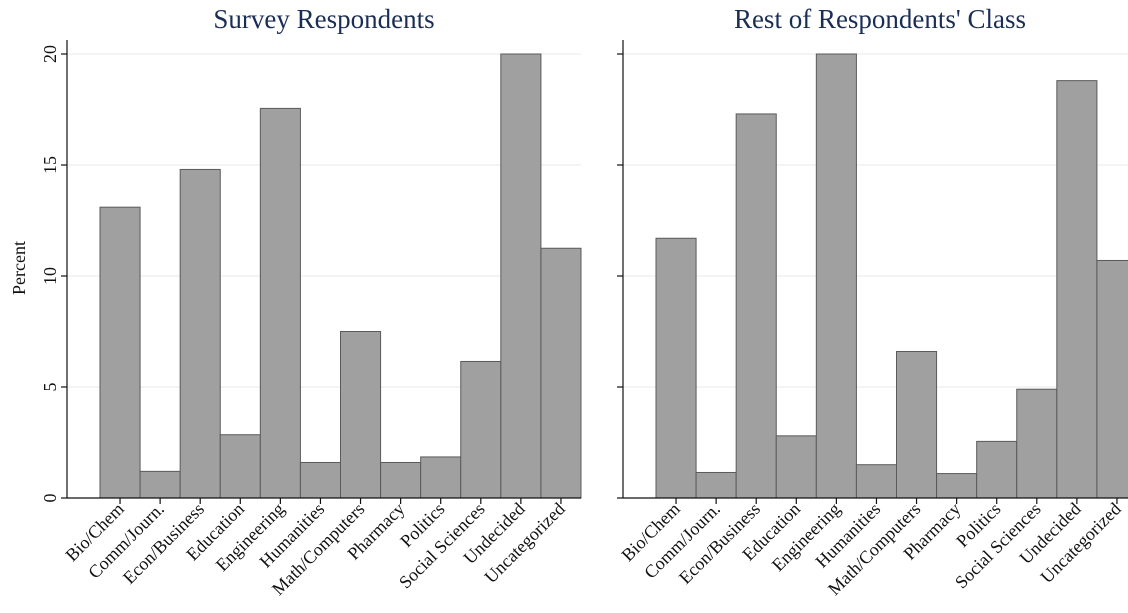 The image size is (1128, 613). I want to click on y-tick-label: 10, so click(50, 276).